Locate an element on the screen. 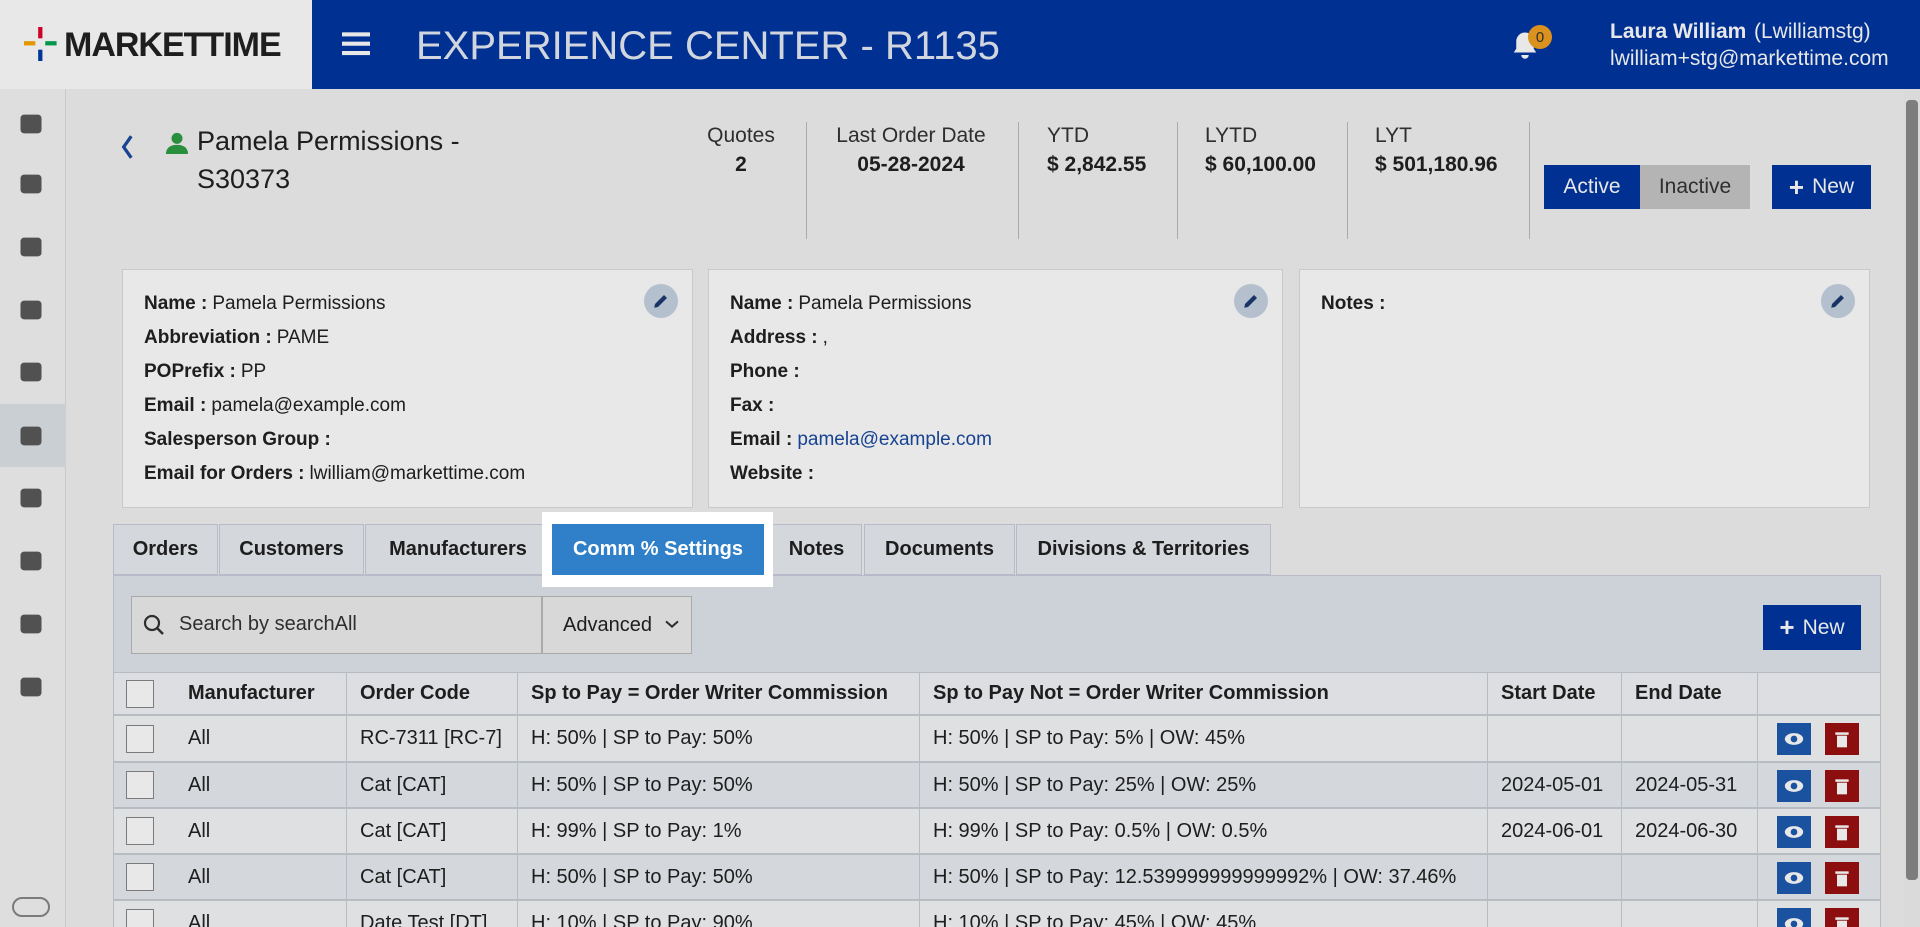 This screenshot has height=927, width=1920. inactive-button: Inactive is located at coordinates (1695, 187).